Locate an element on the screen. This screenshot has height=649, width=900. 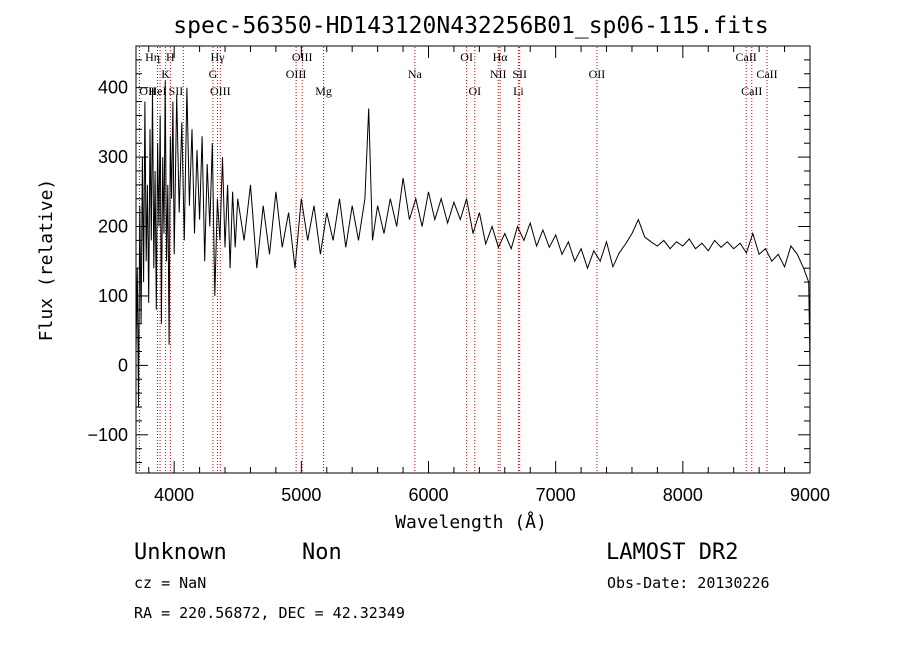
x-tick-label: 7000 is located at coordinates (556, 495).